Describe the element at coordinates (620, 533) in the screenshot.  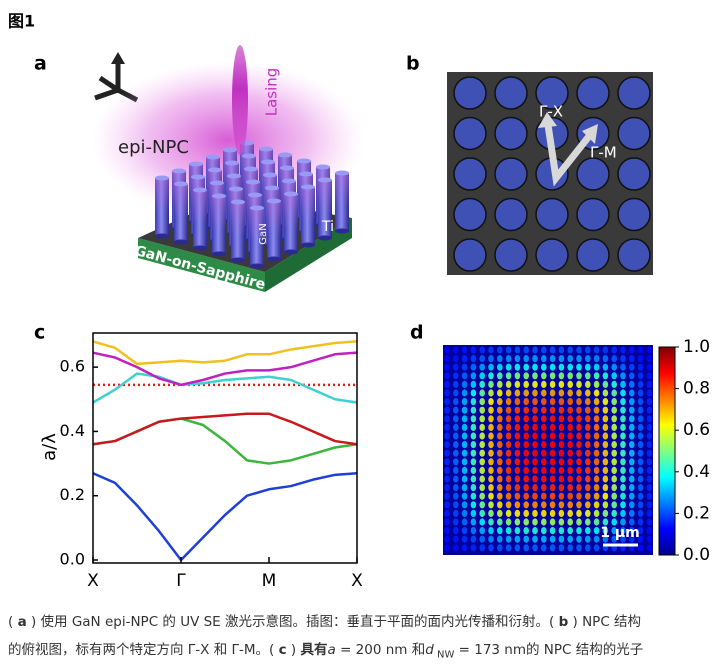
I see `scale-bar-label: 1 μm` at that location.